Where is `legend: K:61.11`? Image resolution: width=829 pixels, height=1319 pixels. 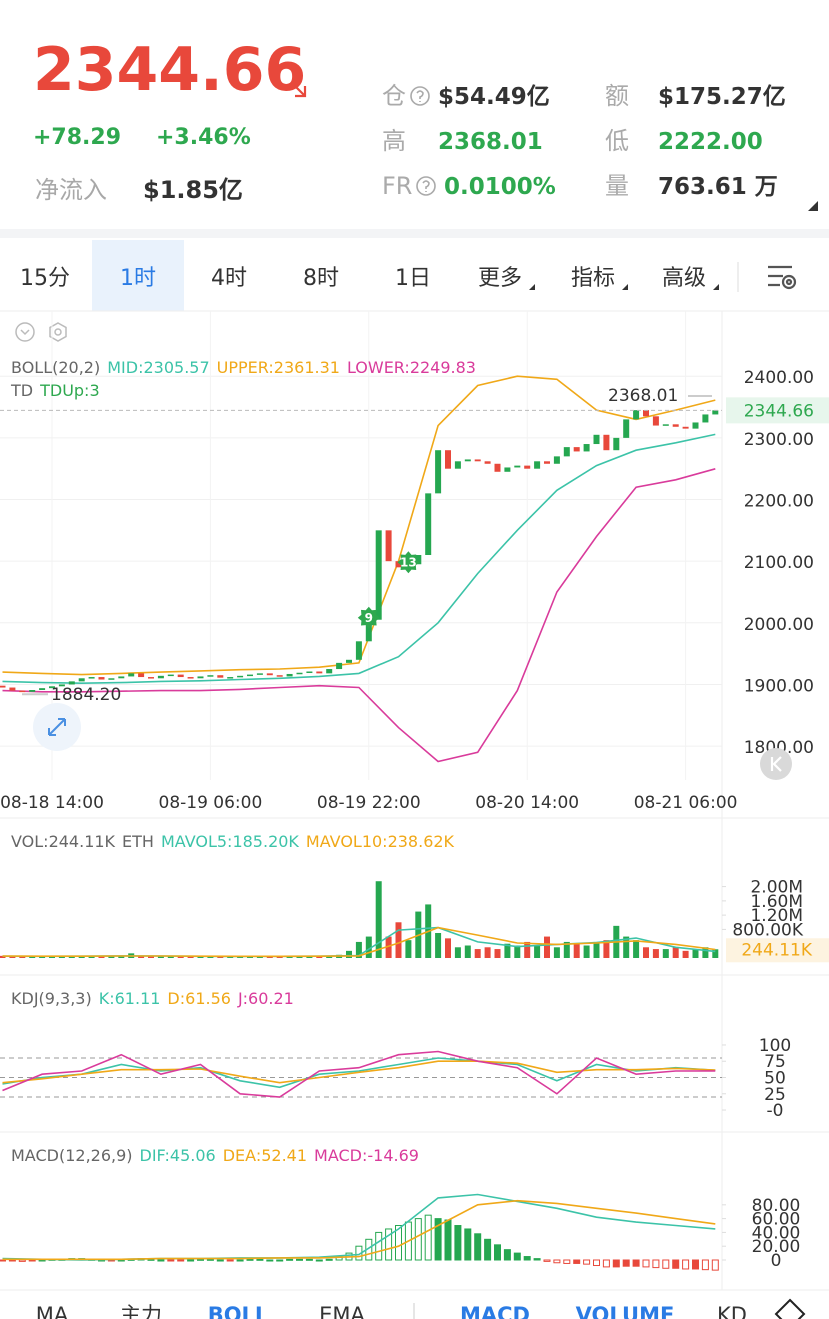
legend: K:61.11 is located at coordinates (130, 998).